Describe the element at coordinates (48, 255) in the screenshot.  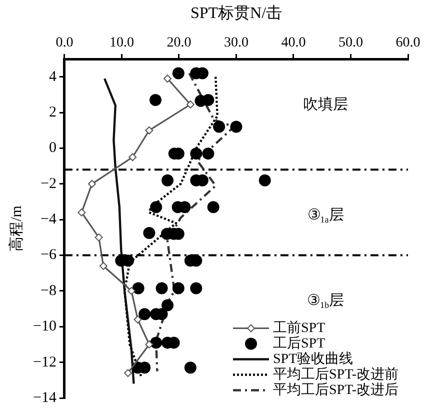
I see `y-tick-label: −6` at that location.